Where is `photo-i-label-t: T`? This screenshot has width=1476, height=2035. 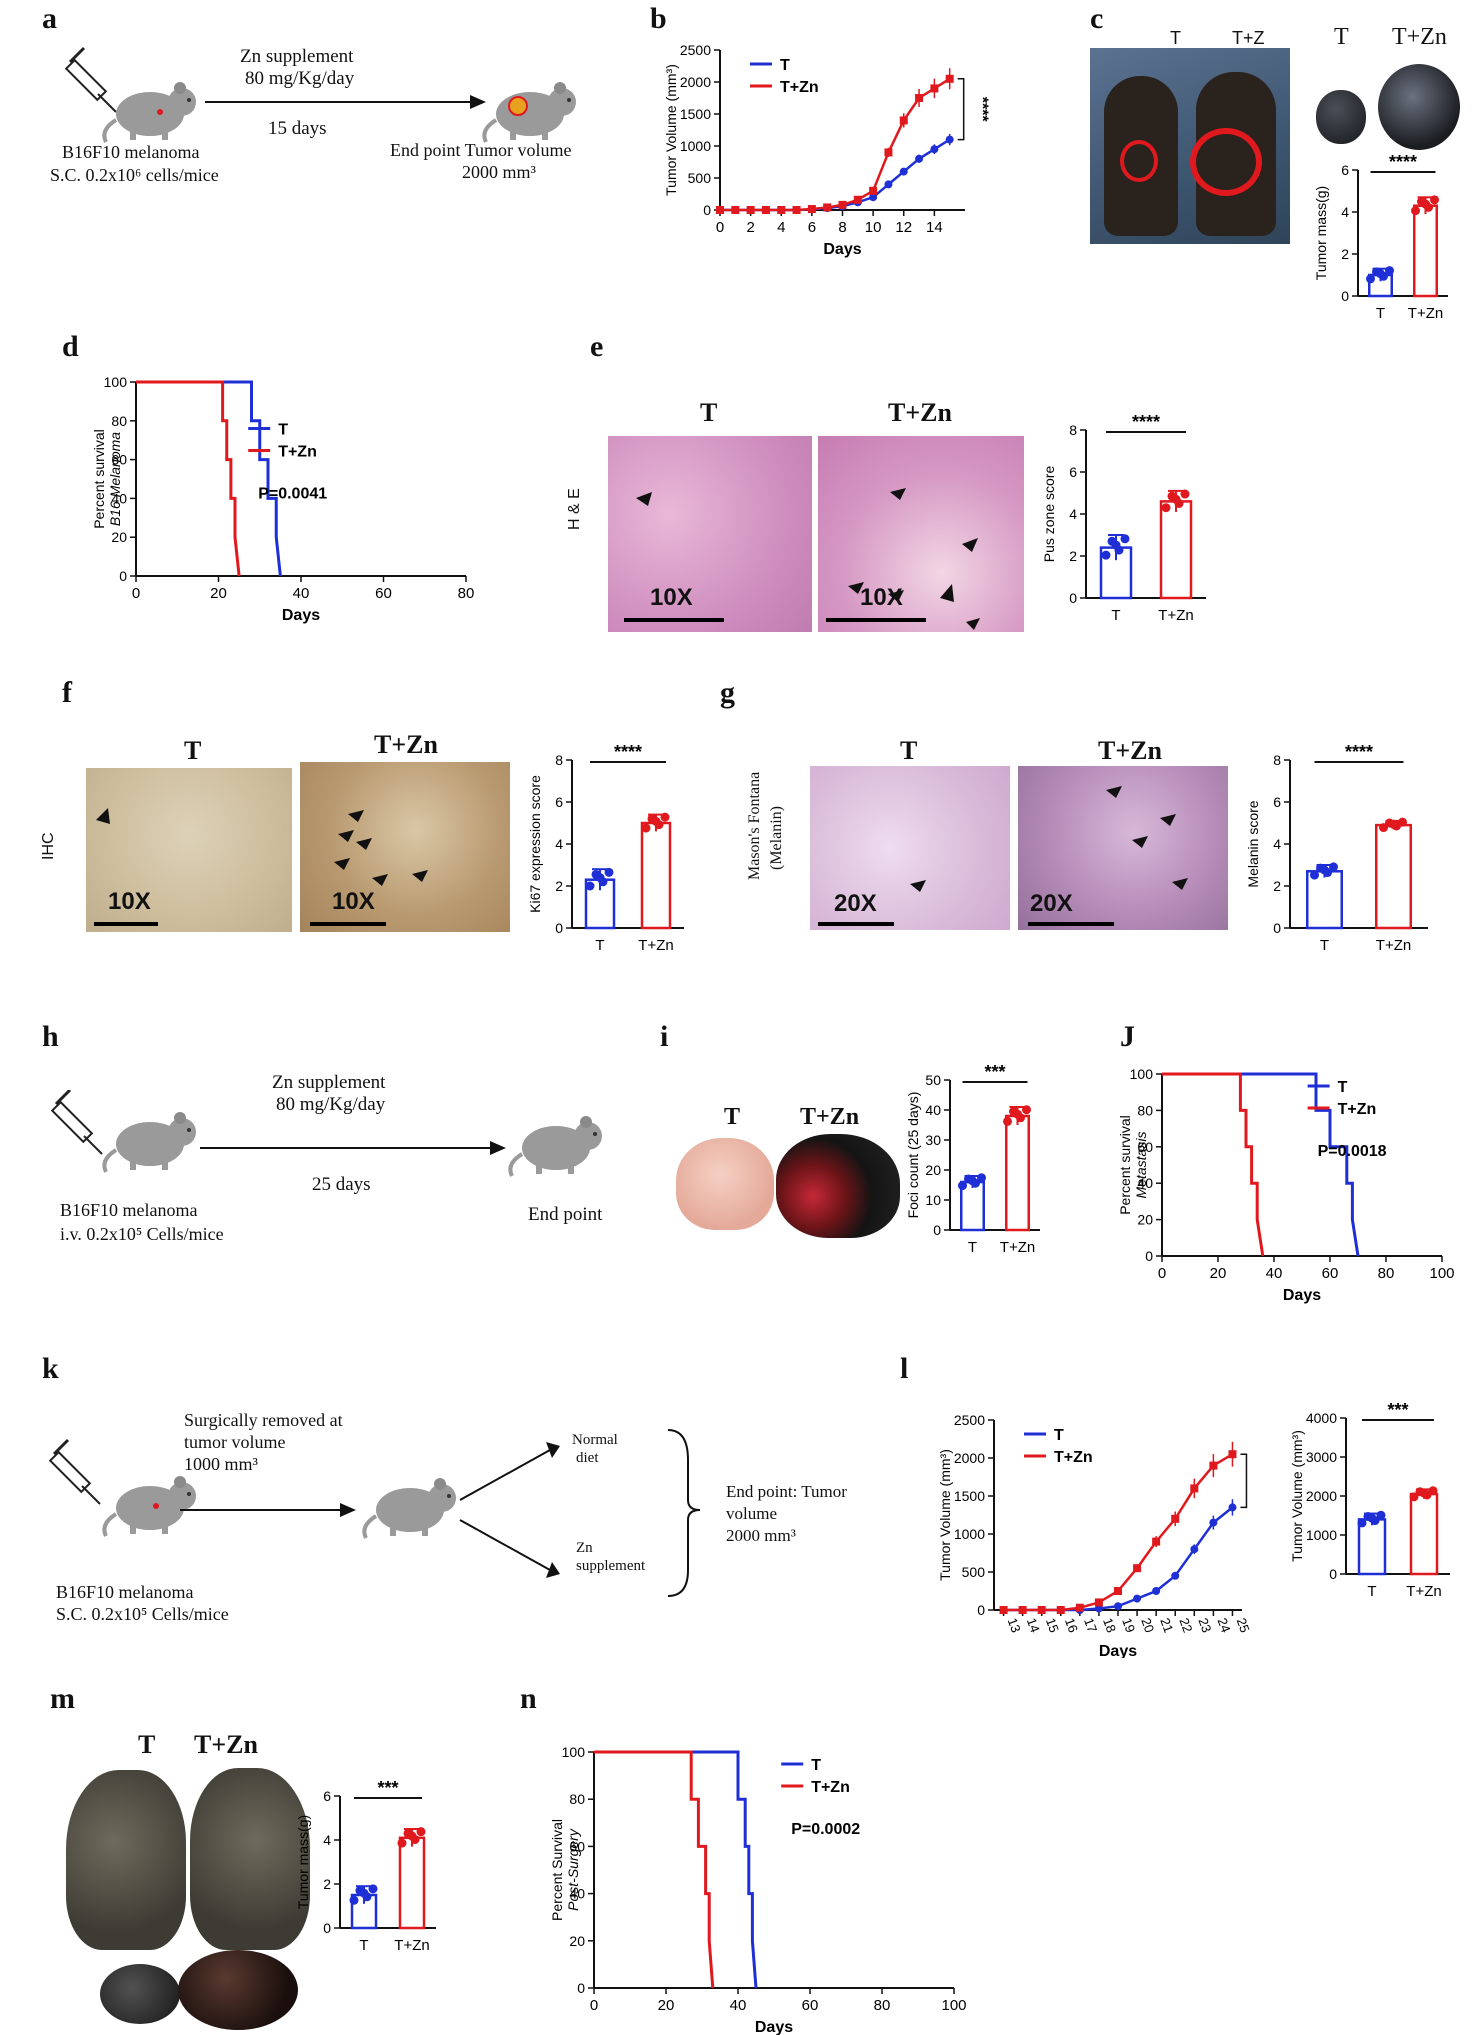 photo-i-label-t: T is located at coordinates (732, 1117).